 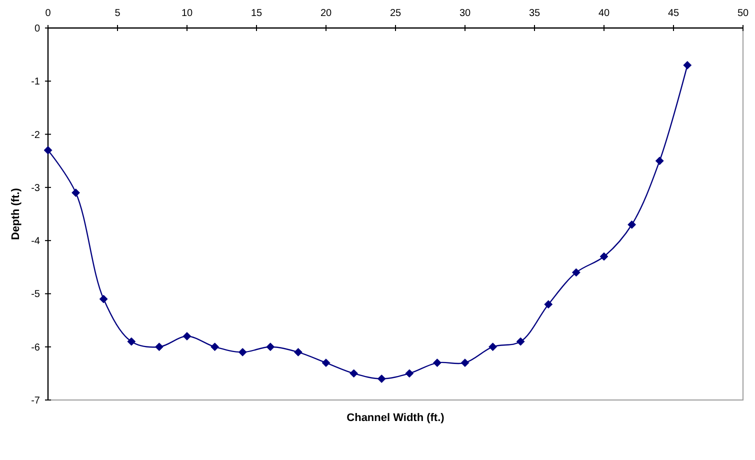 I want to click on x-tick-label: 20, so click(x=326, y=13).